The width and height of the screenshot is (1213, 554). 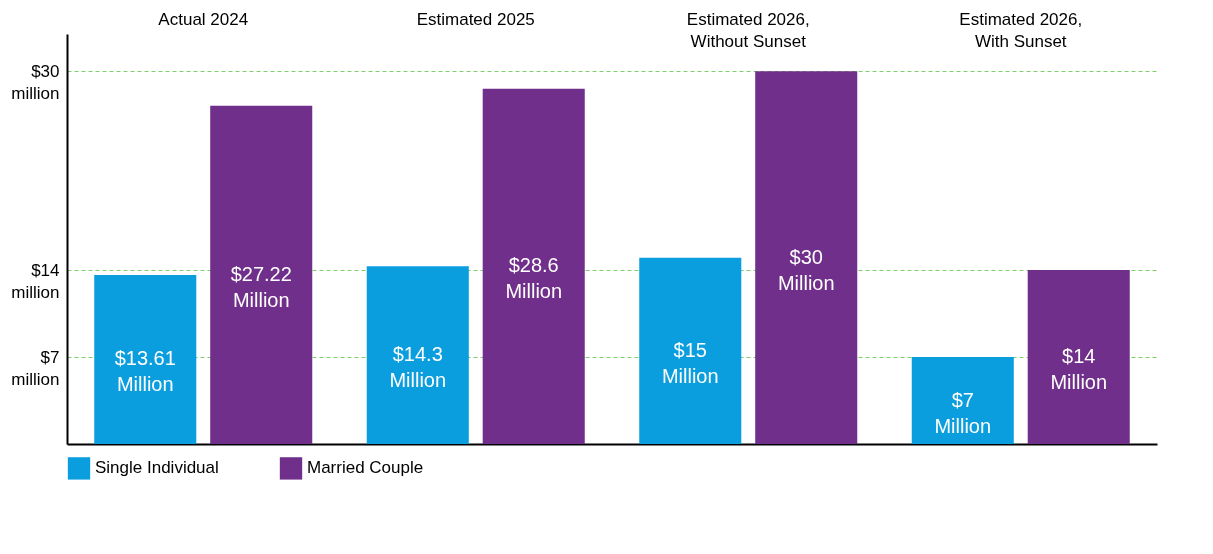 What do you see at coordinates (157, 468) in the screenshot?
I see `legend-label: Single Individual` at bounding box center [157, 468].